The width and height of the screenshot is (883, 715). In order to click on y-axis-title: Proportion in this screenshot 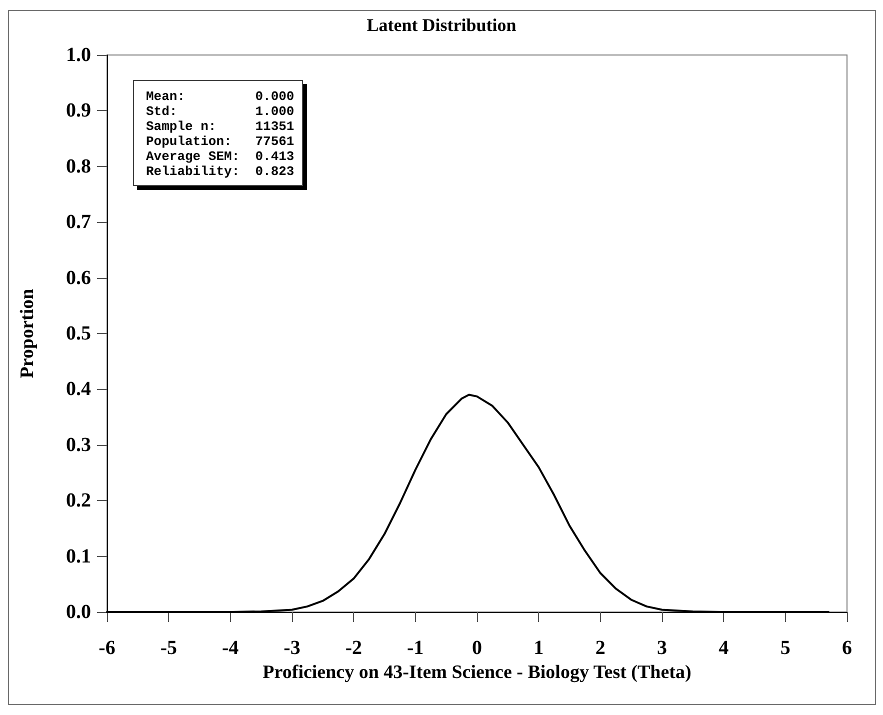, I will do `click(27, 333)`.